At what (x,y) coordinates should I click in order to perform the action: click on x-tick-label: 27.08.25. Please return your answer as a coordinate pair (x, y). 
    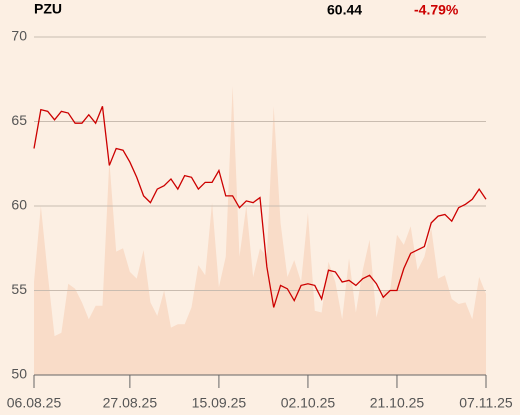
    Looking at the image, I should click on (130, 403).